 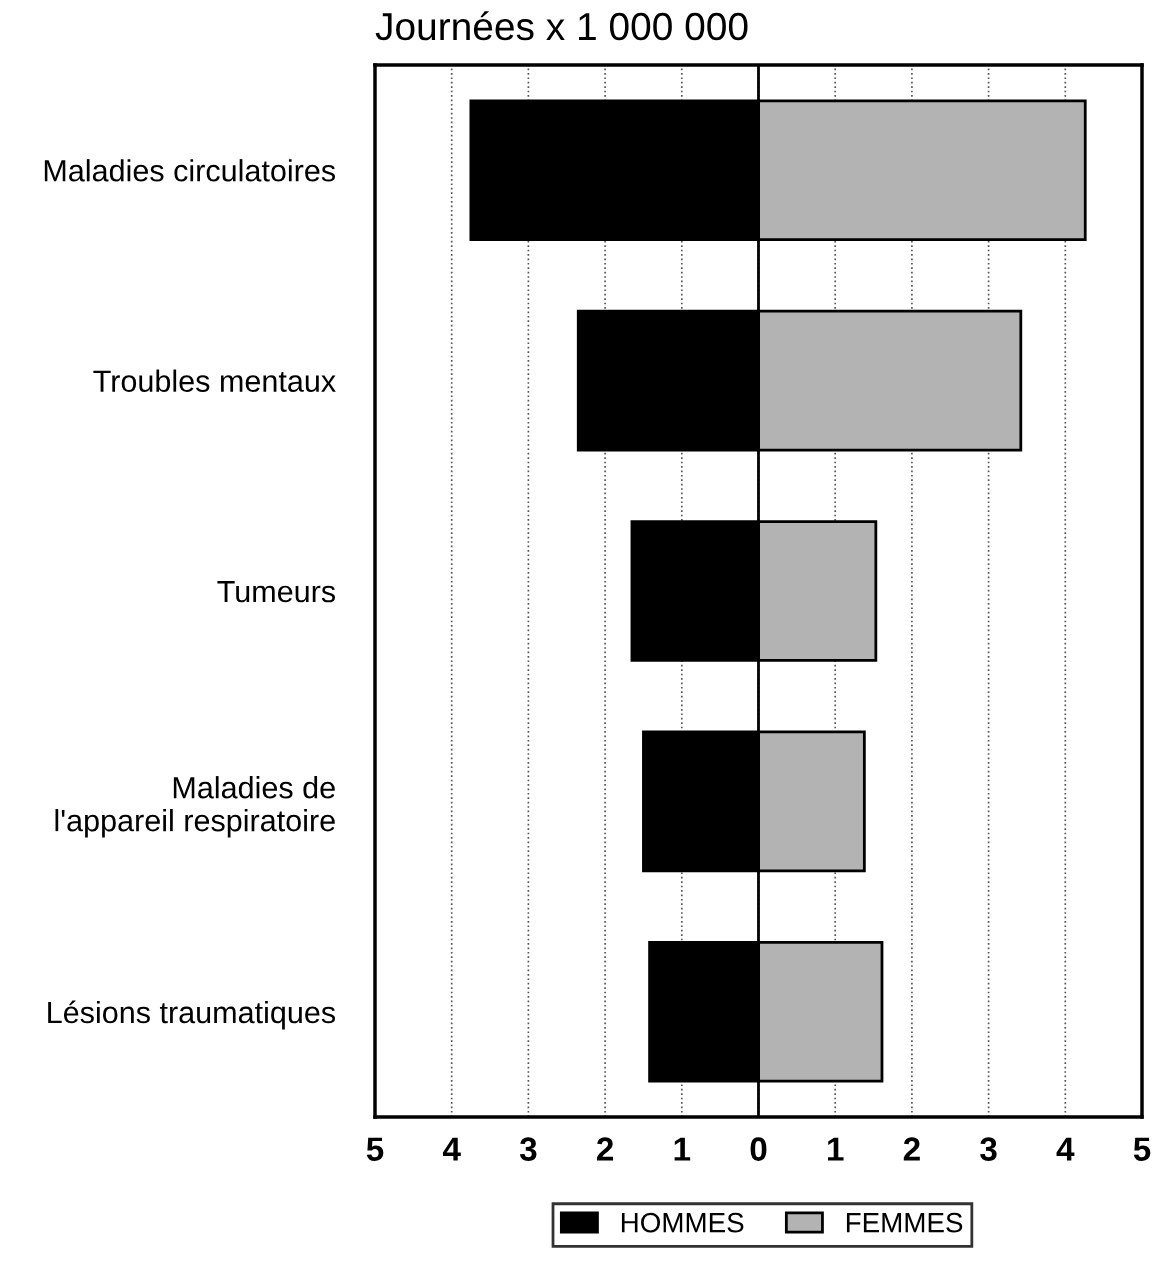 I want to click on legend-label: FEMMES, so click(x=904, y=1222).